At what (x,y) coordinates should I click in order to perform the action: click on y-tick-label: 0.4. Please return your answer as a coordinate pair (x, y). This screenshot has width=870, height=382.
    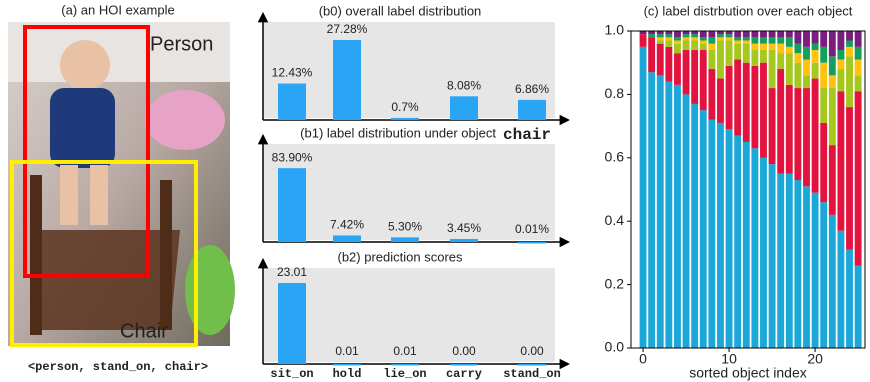
    Looking at the image, I should click on (615, 220).